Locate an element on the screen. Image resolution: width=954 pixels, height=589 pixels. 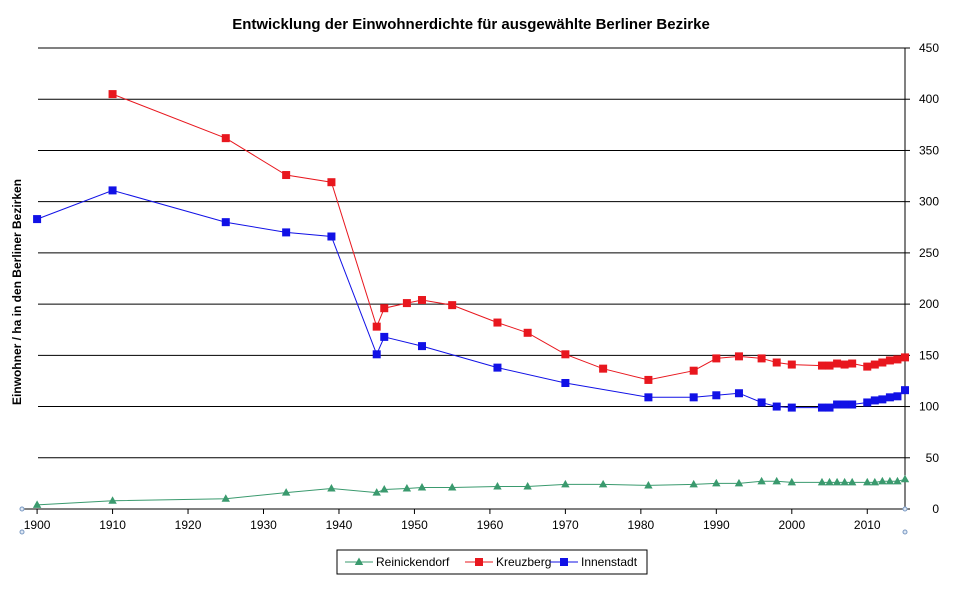
x-tick-label: 1970 is located at coordinates (565, 525).